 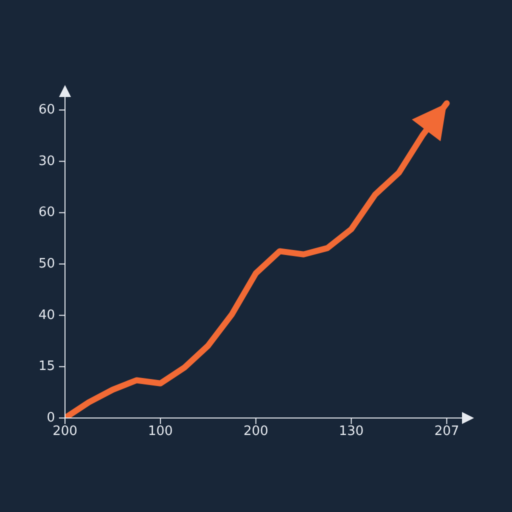 What do you see at coordinates (46, 264) in the screenshot?
I see `text: 50` at bounding box center [46, 264].